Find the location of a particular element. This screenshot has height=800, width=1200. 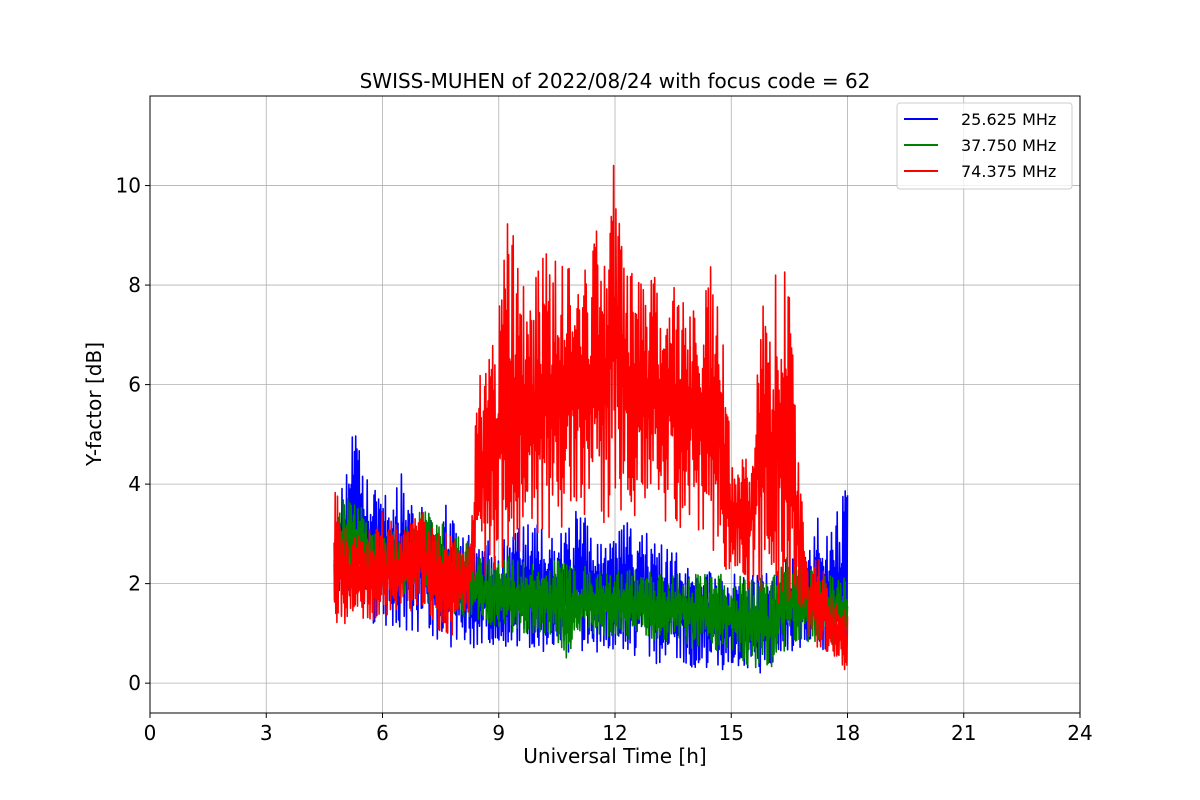

y-tick-label: 2 is located at coordinates (134, 584).